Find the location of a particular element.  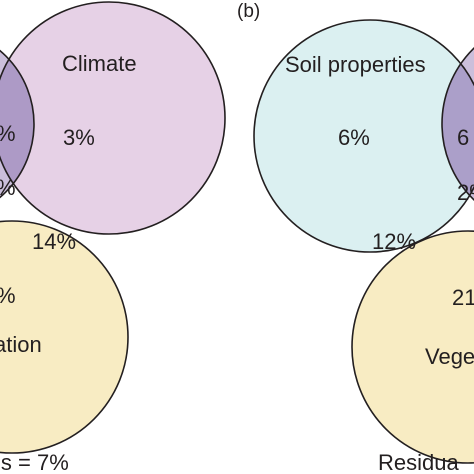

panel-a-climate-veg-value: 14% is located at coordinates (54, 241).